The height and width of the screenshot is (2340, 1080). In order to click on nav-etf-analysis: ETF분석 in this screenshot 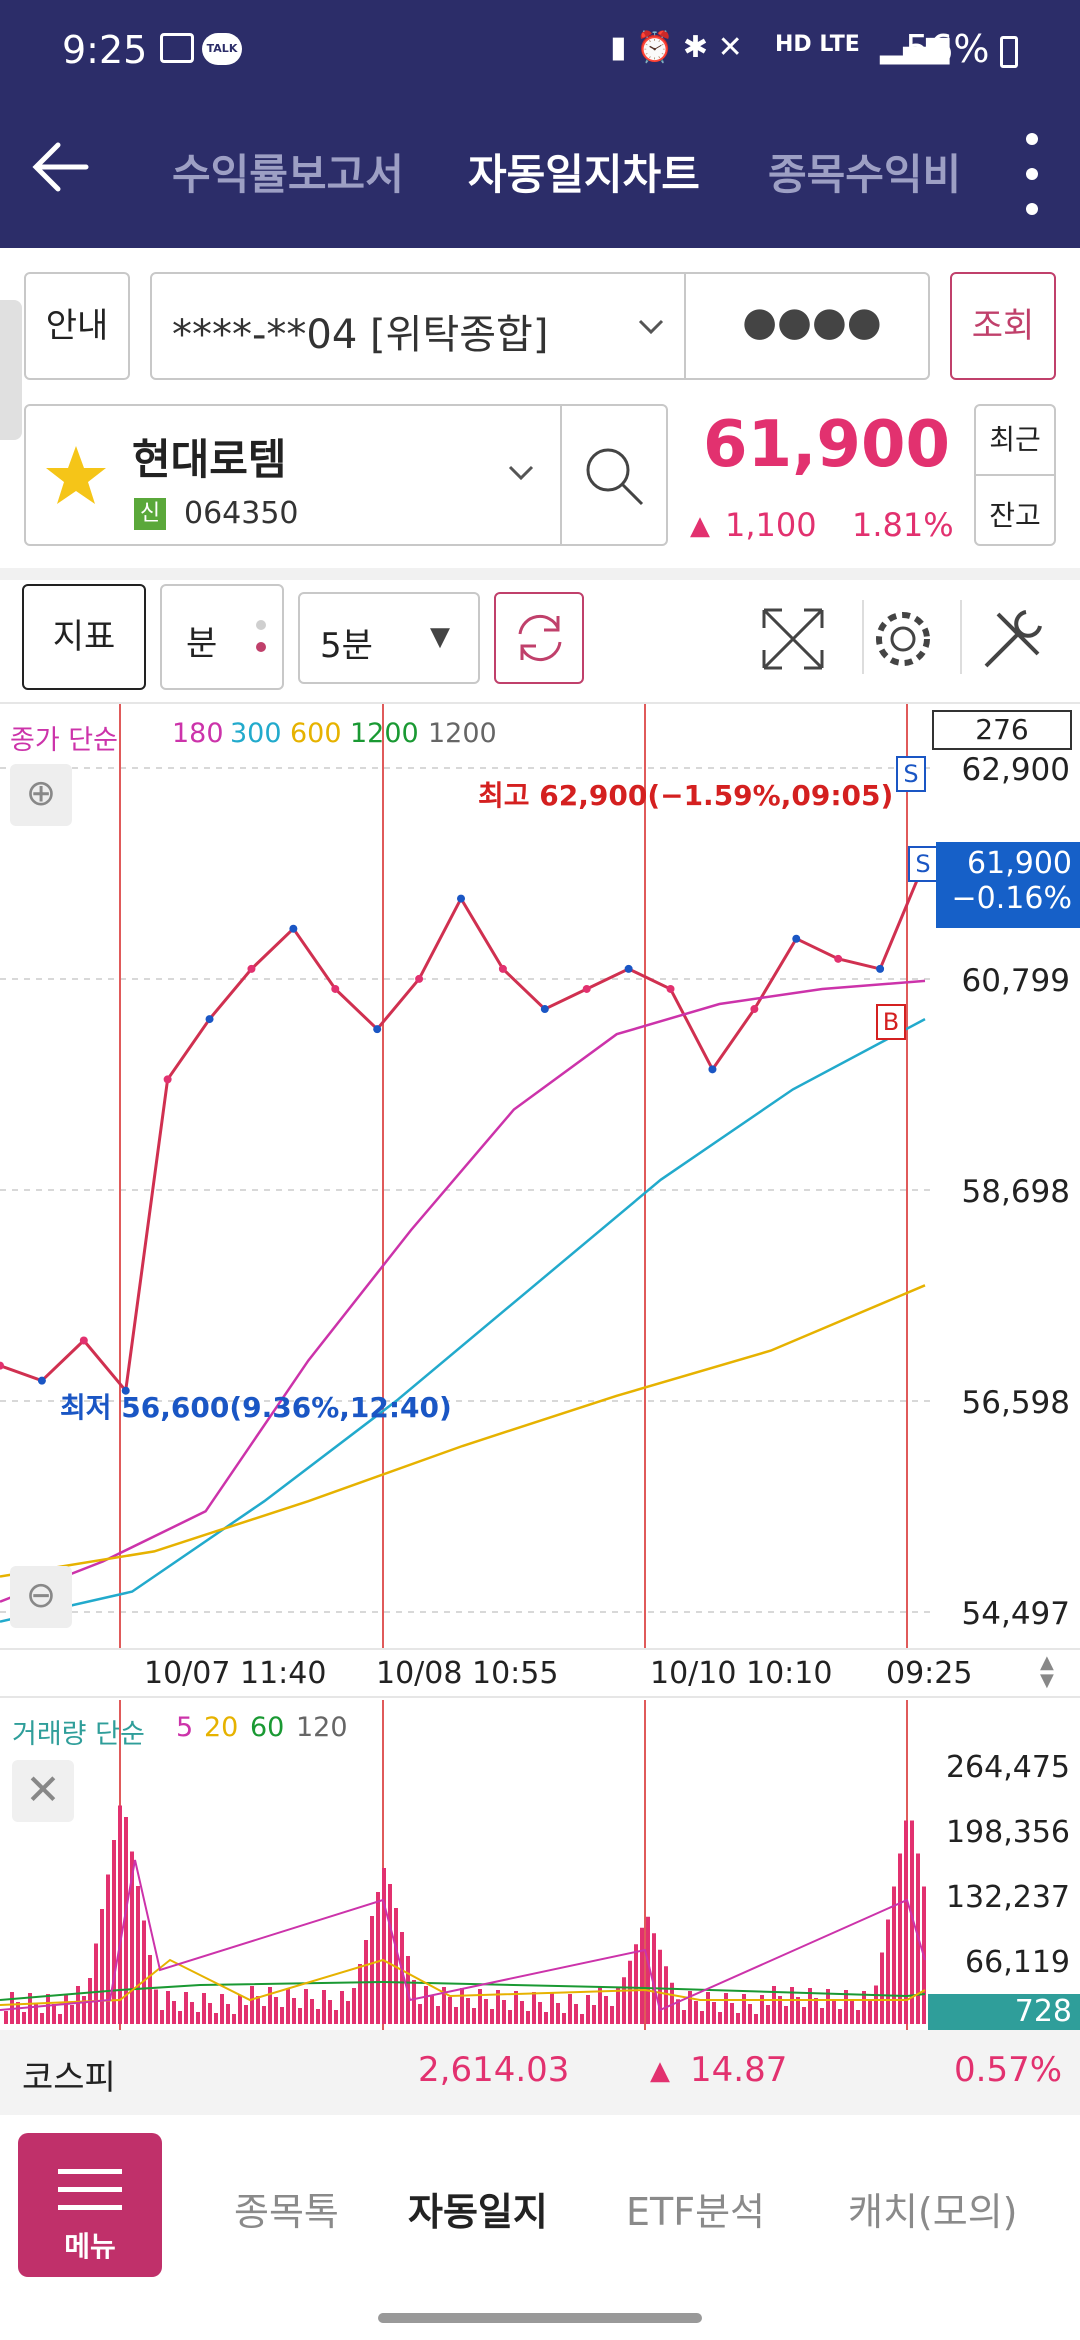, I will do `click(695, 2212)`.